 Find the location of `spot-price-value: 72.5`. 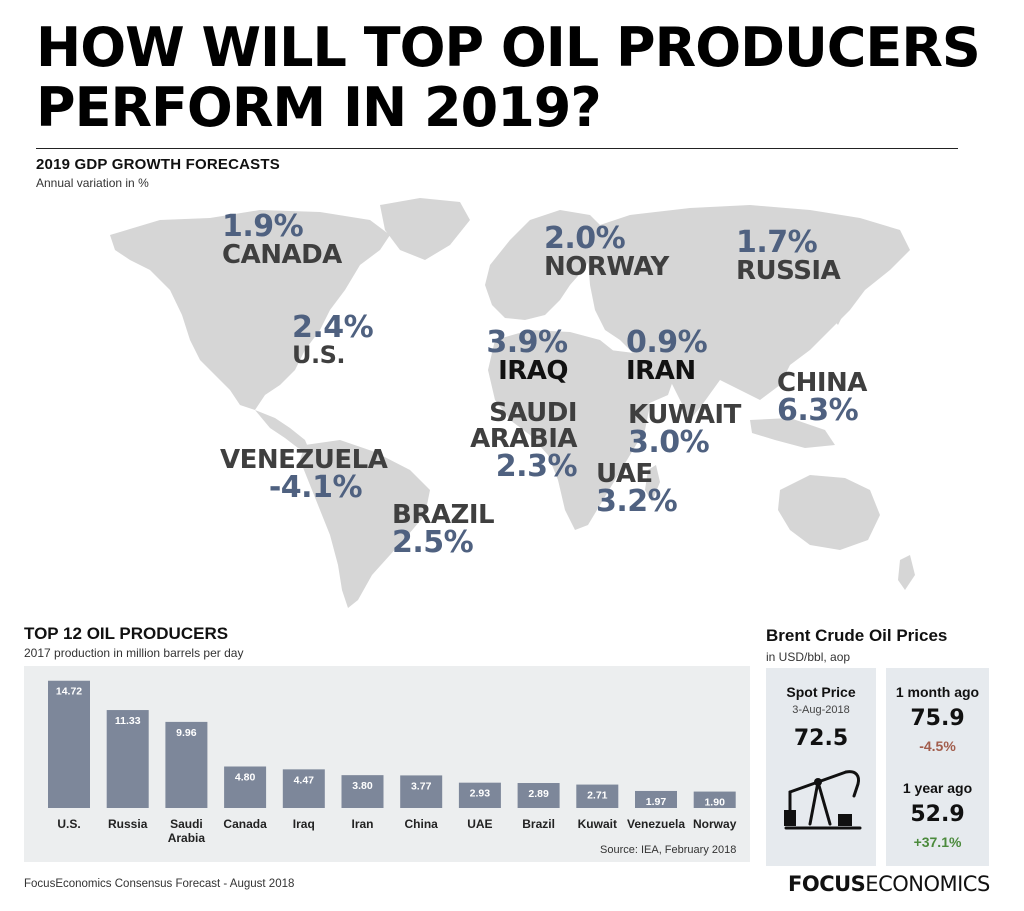

spot-price-value: 72.5 is located at coordinates (821, 738).